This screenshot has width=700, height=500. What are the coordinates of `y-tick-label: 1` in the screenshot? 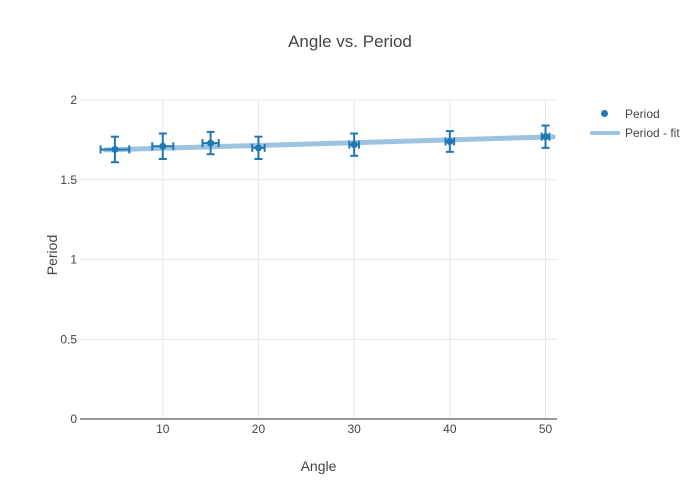 It's located at (73, 260).